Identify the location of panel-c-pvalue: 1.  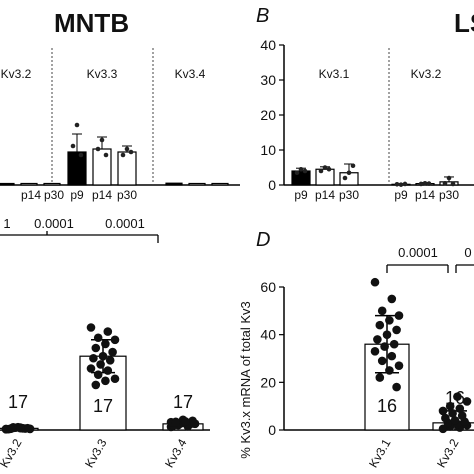
(6, 223).